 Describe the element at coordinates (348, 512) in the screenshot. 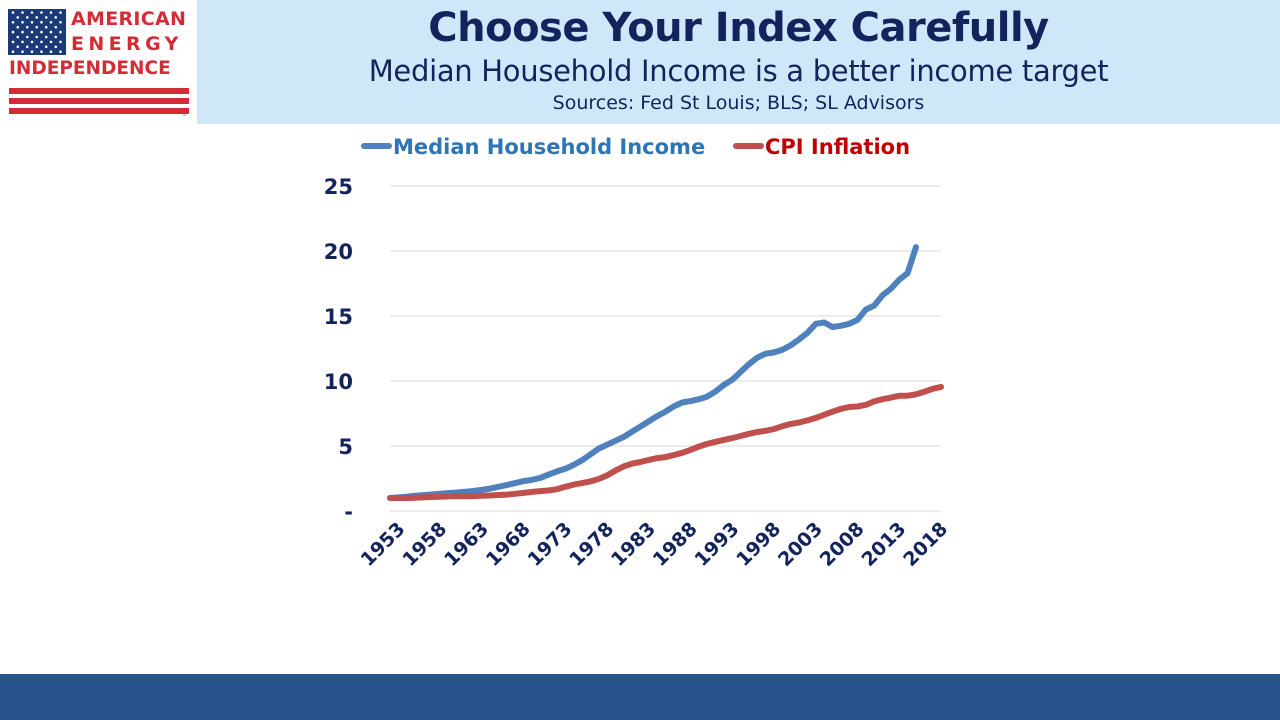

I see `y-tick-label: -` at that location.